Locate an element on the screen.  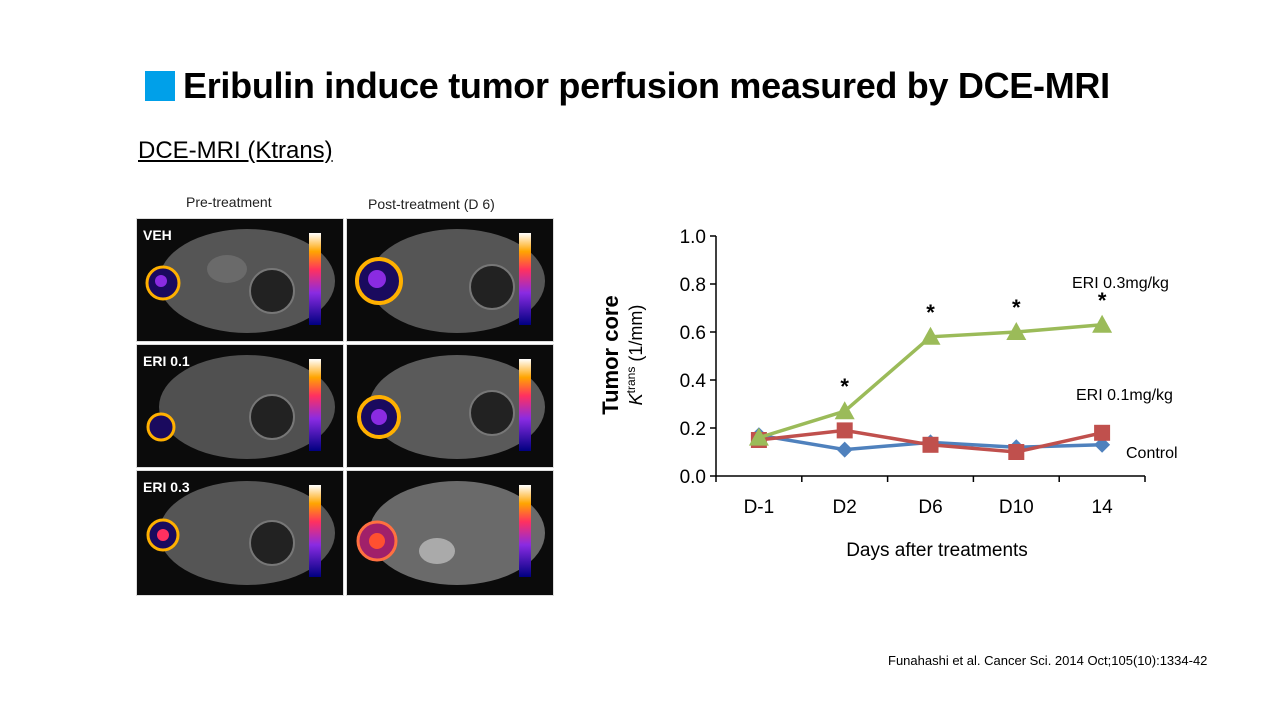
y-tick-label: 0.2 is located at coordinates (693, 429).